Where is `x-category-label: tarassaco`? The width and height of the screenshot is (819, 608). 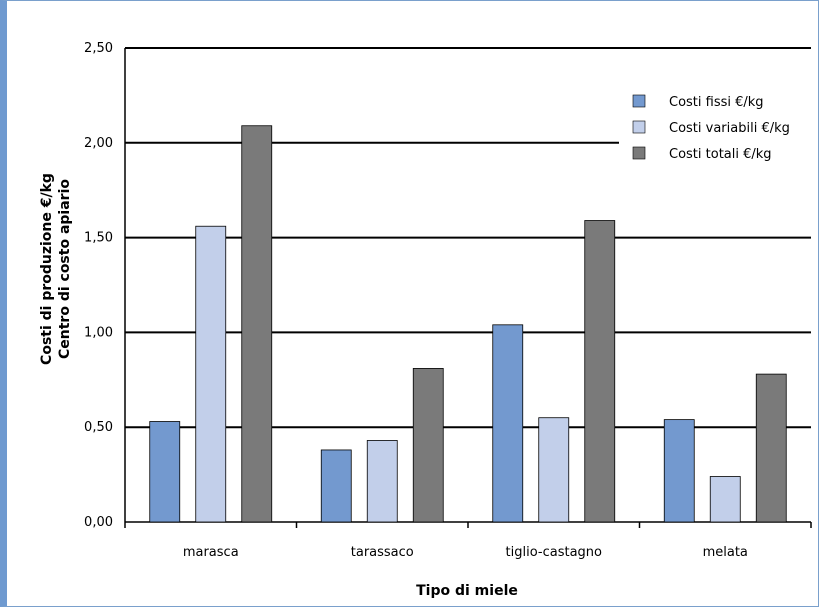
x-category-label: tarassaco is located at coordinates (382, 552).